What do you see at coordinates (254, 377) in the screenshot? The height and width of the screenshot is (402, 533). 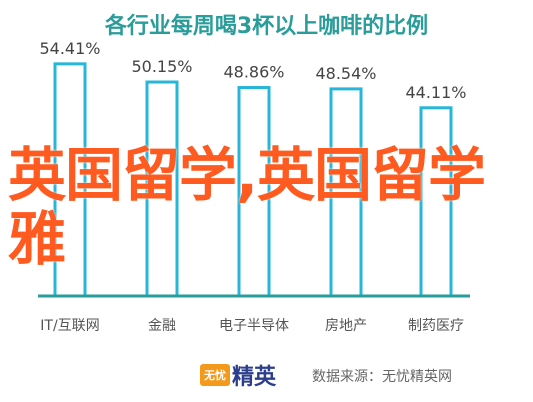 I see `logo-text: 精英` at bounding box center [254, 377].